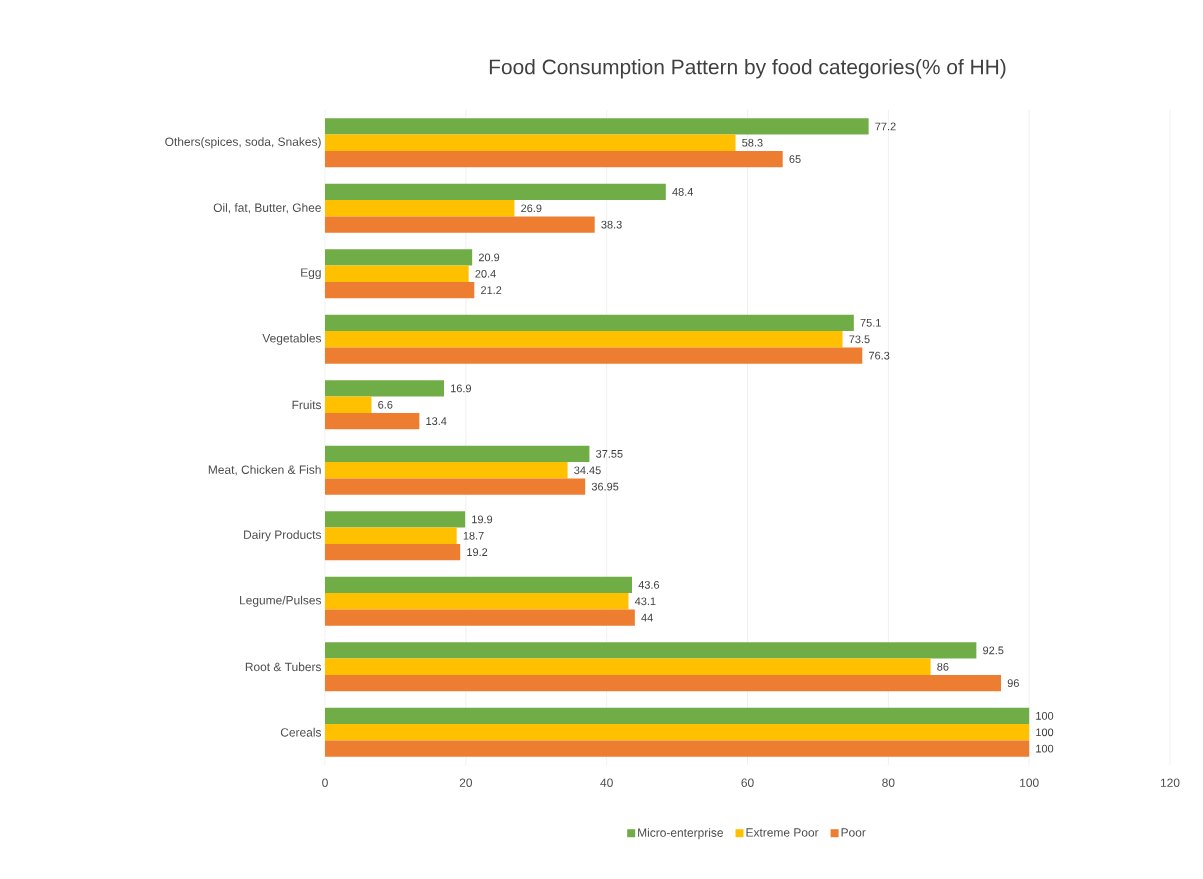  Describe the element at coordinates (888, 782) in the screenshot. I see `x-tick-label: 80` at that location.